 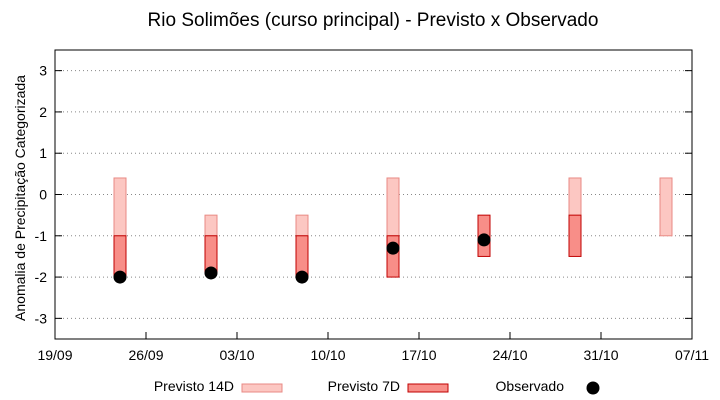 I want to click on legend-label-14d: Previsto 14D, so click(x=194, y=386).